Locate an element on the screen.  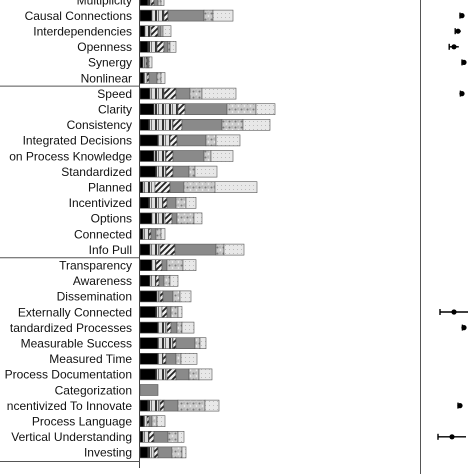
right-panel is located at coordinates (452, 226).